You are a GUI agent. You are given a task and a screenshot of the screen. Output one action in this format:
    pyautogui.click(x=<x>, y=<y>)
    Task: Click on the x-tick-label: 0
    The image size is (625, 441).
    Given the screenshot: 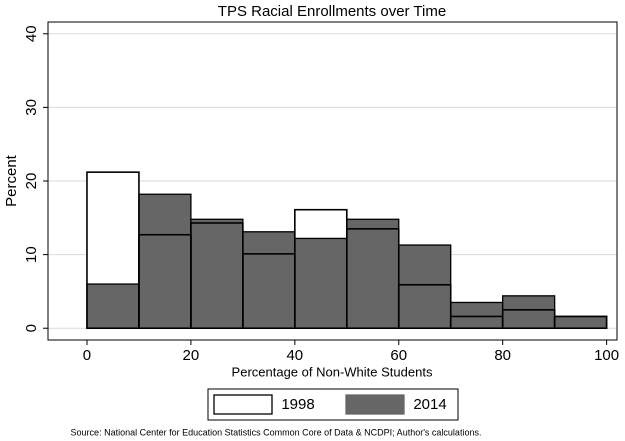 What is the action you would take?
    pyautogui.click(x=87, y=355)
    